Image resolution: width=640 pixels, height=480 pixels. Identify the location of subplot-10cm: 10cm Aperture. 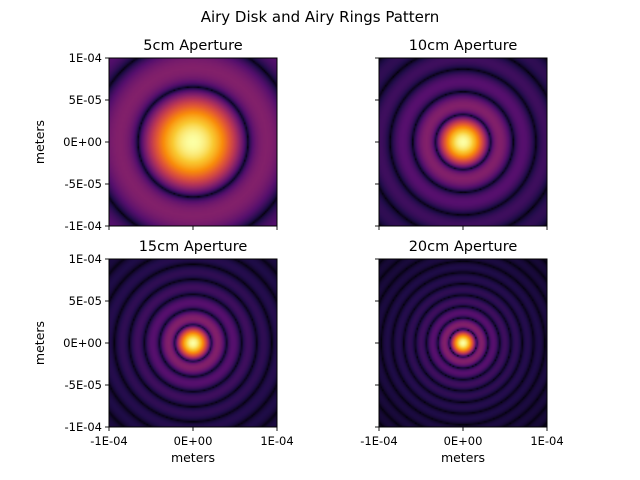
(461, 134).